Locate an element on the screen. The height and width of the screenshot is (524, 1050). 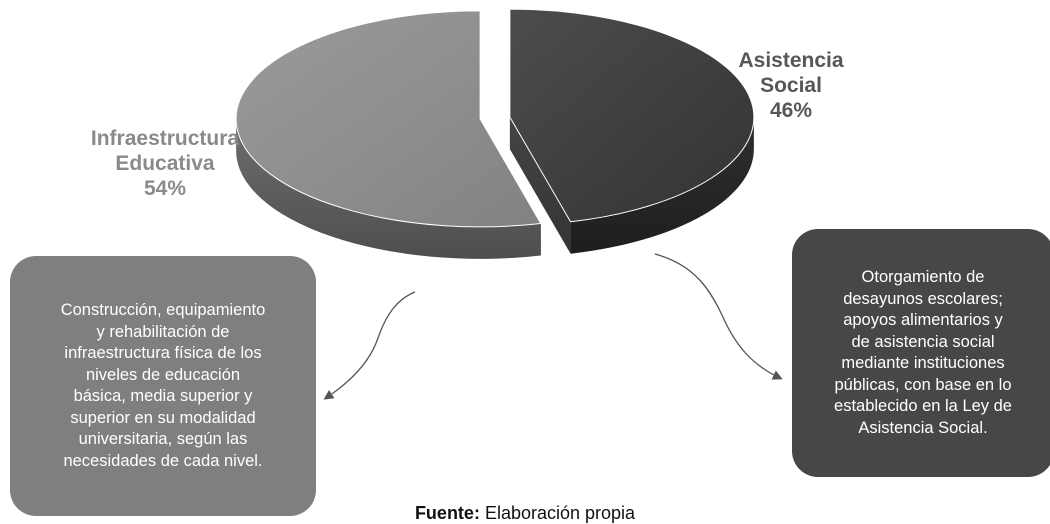
note-line: apoyos alimentarios y is located at coordinates (923, 320).